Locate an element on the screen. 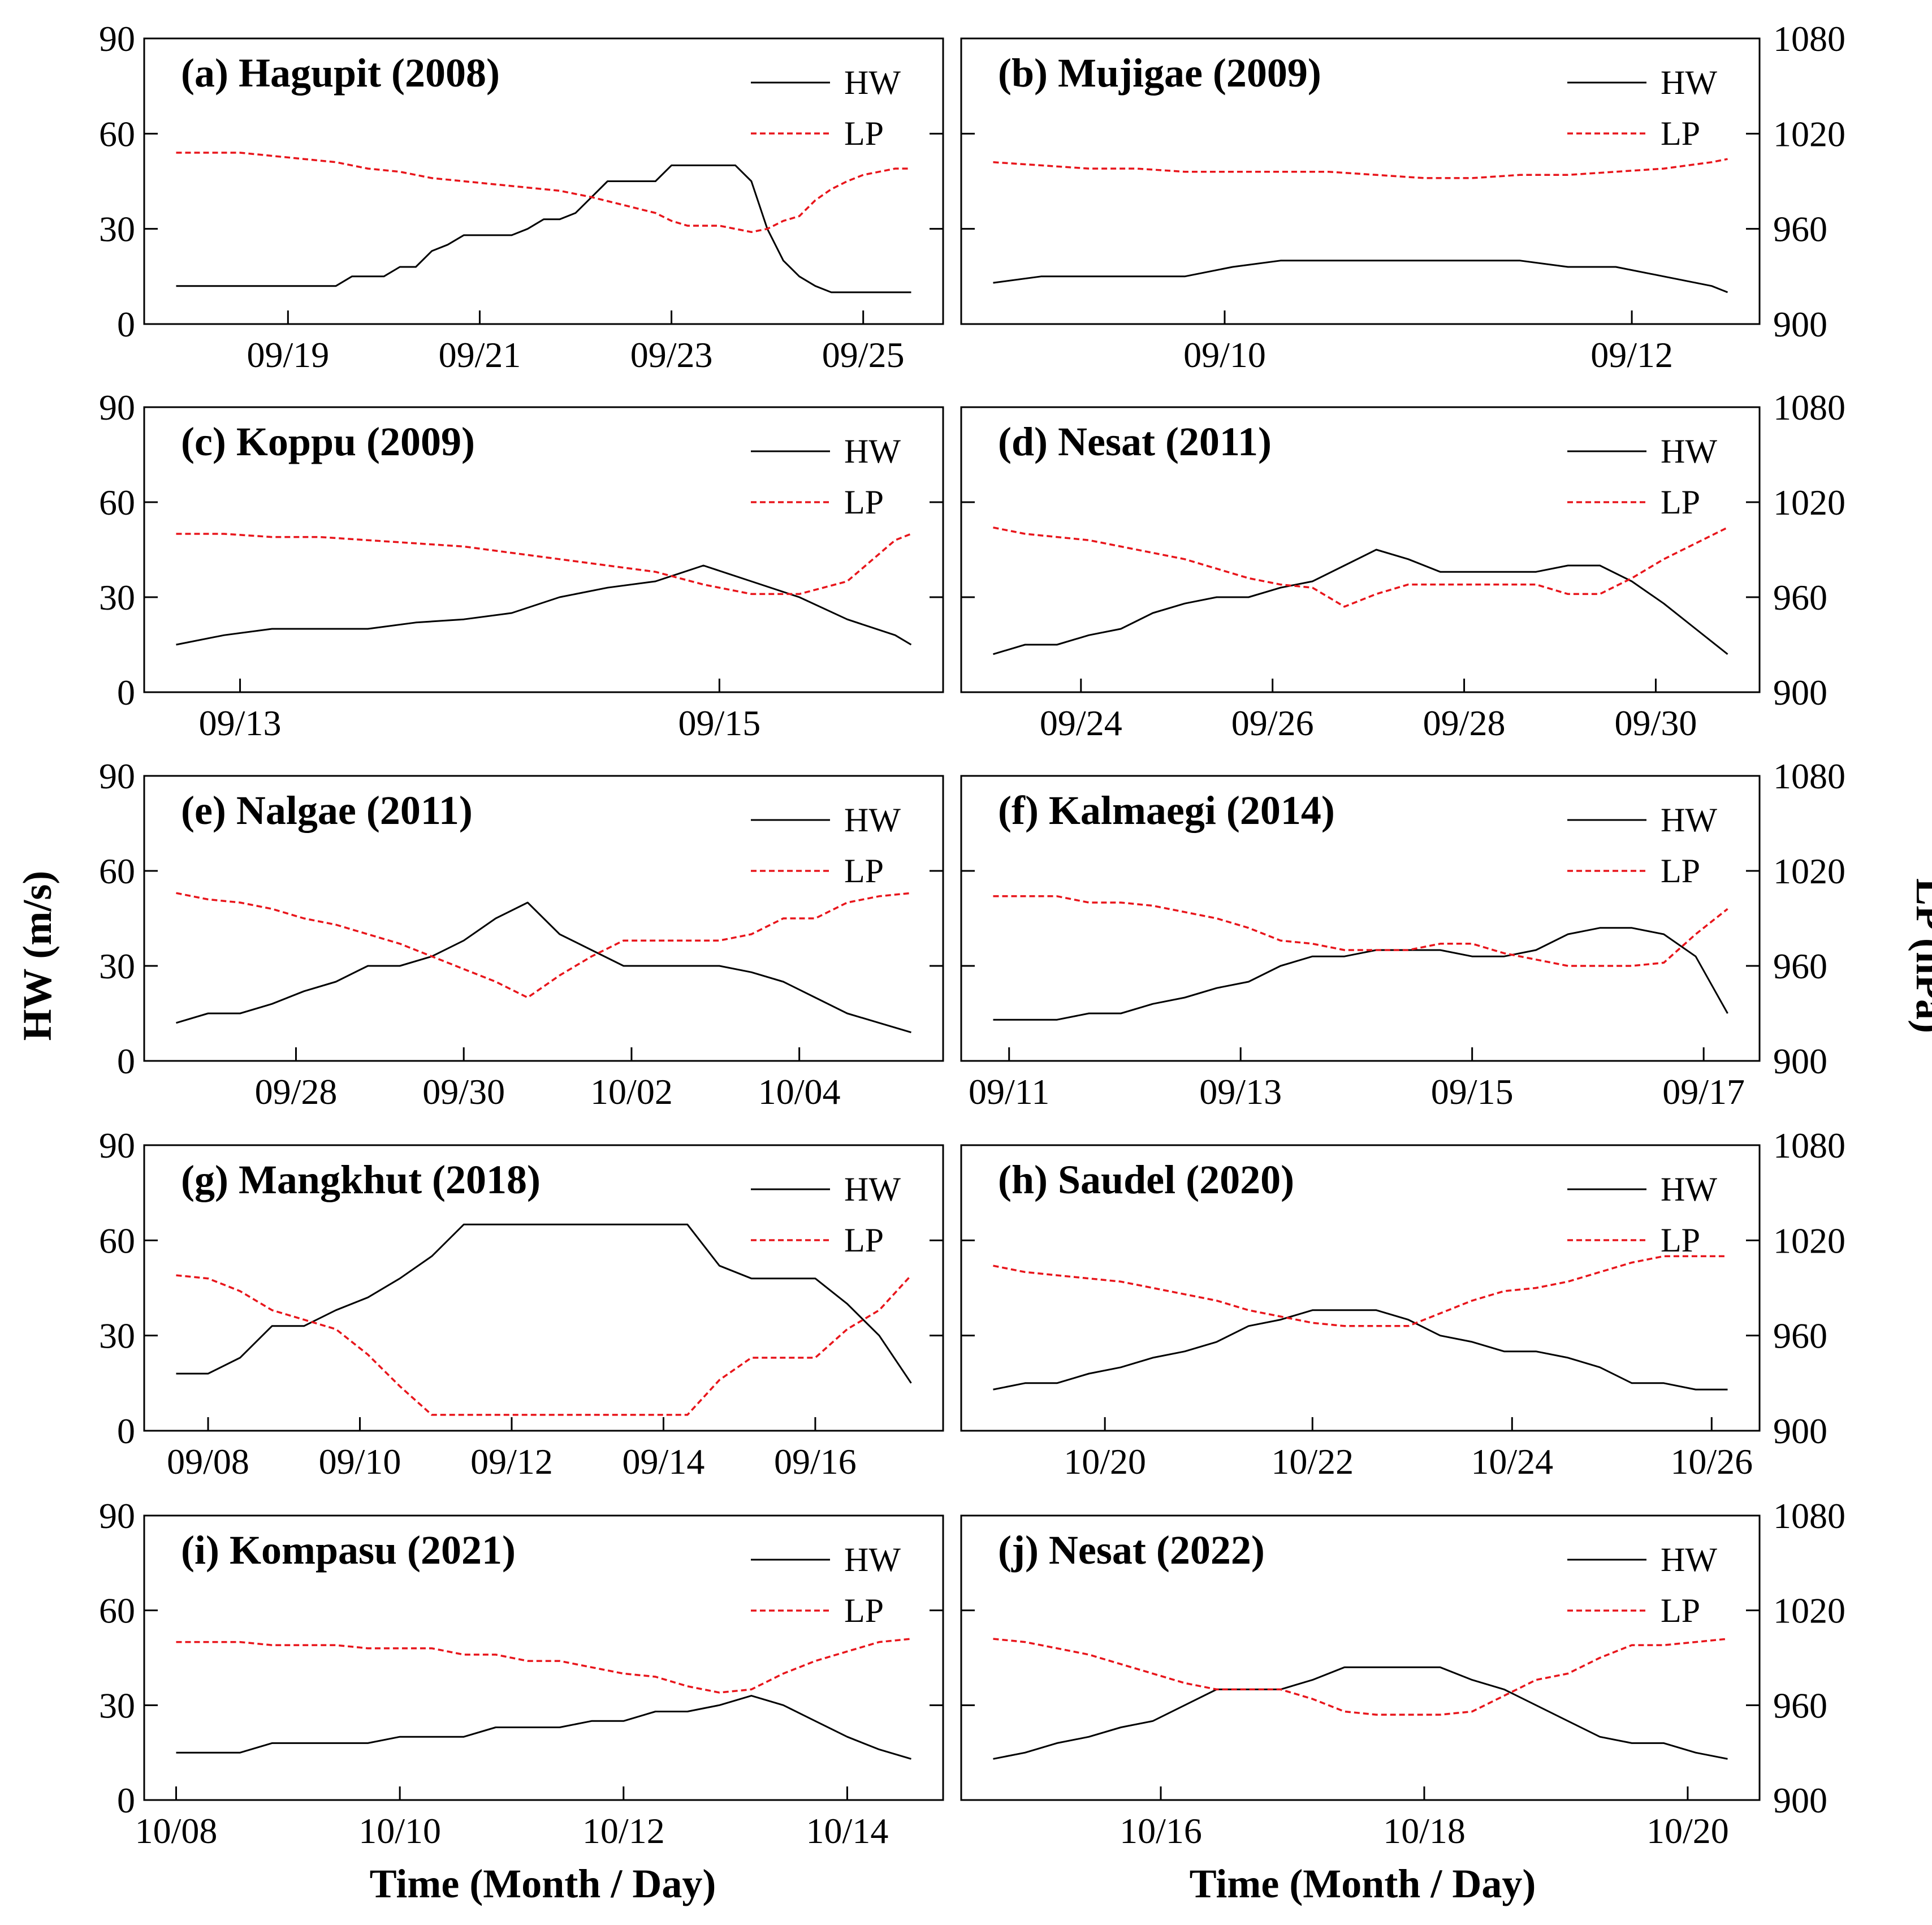  x-tick-label: 10/14 is located at coordinates (847, 1831).